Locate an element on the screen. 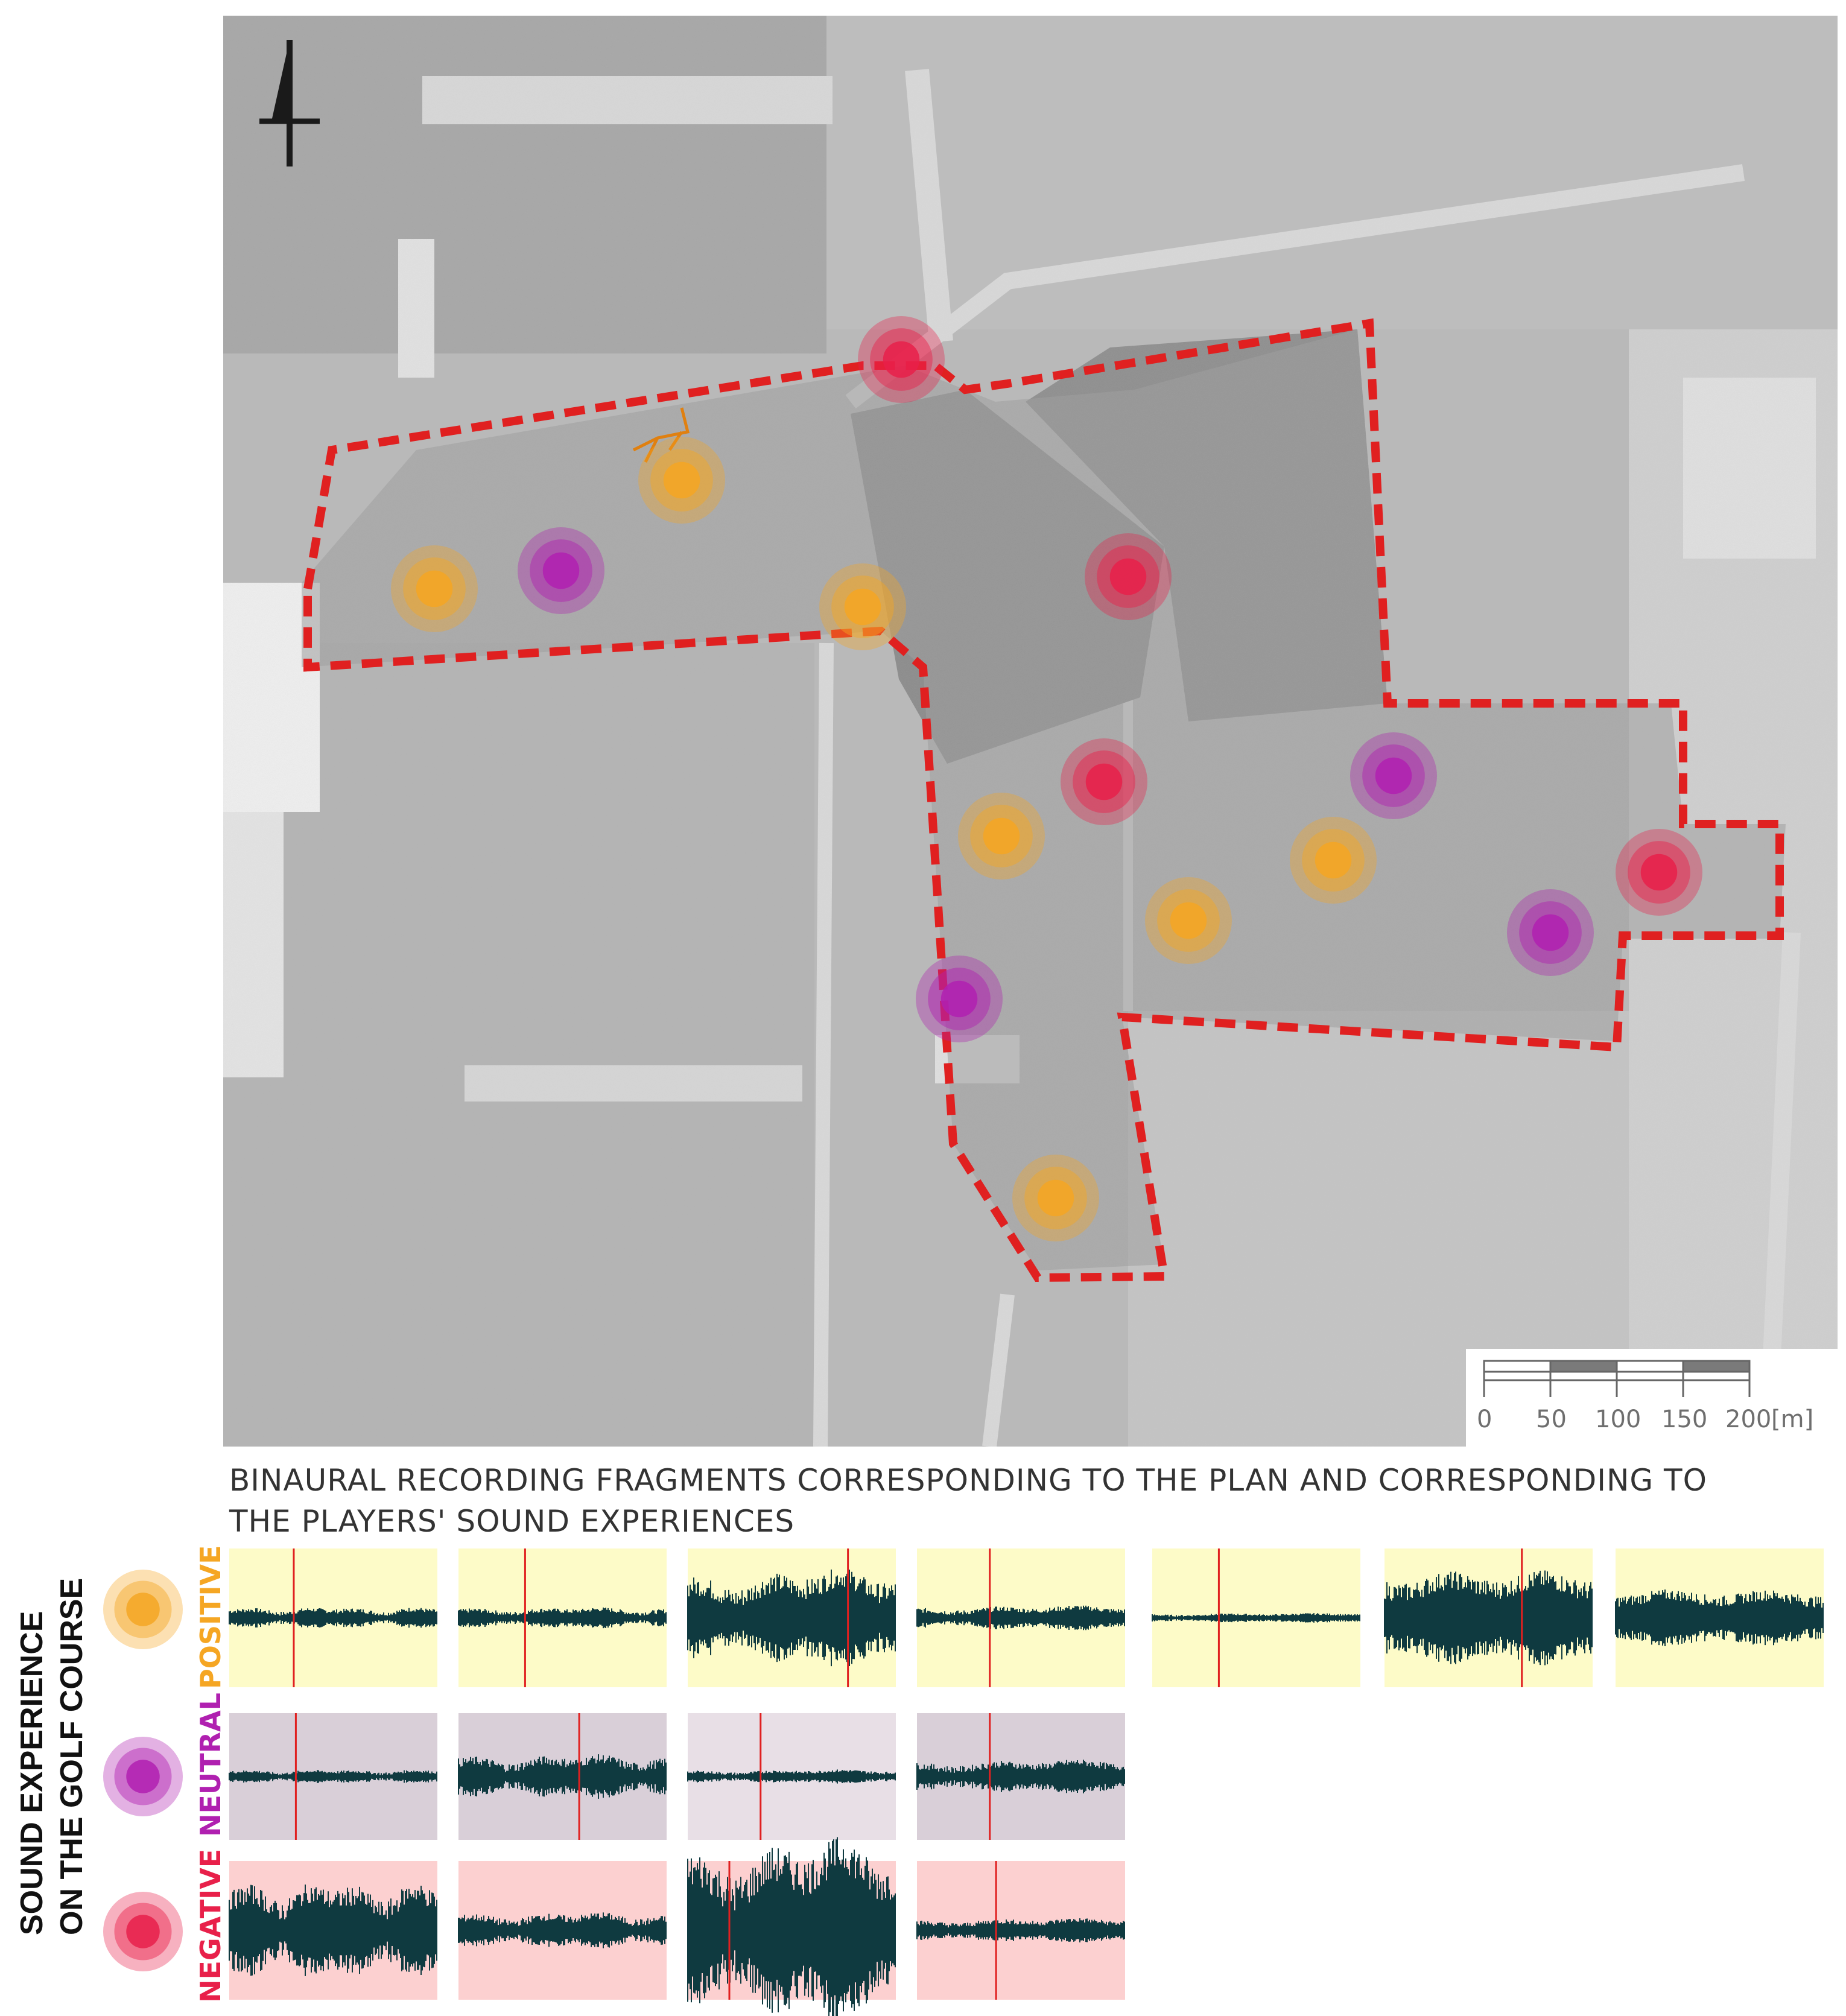  scale-tick-0: 0 is located at coordinates (1484, 1419).